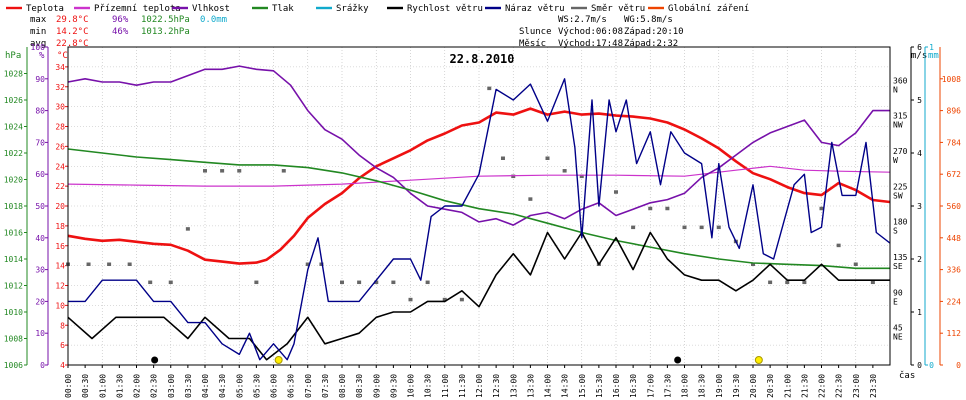 The height and width of the screenshot is (400, 966). Describe the element at coordinates (13, 286) in the screenshot. I see `pressure-tick-label: 1012` at that location.